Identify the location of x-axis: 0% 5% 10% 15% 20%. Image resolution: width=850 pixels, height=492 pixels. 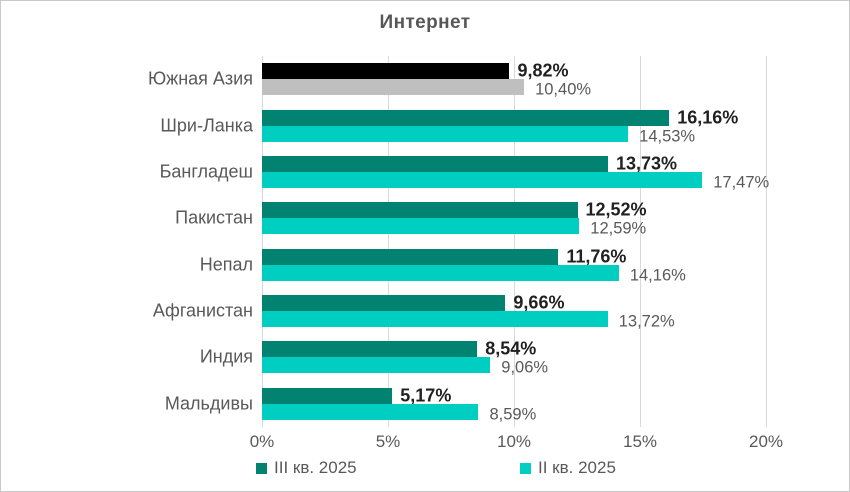
(516, 443).